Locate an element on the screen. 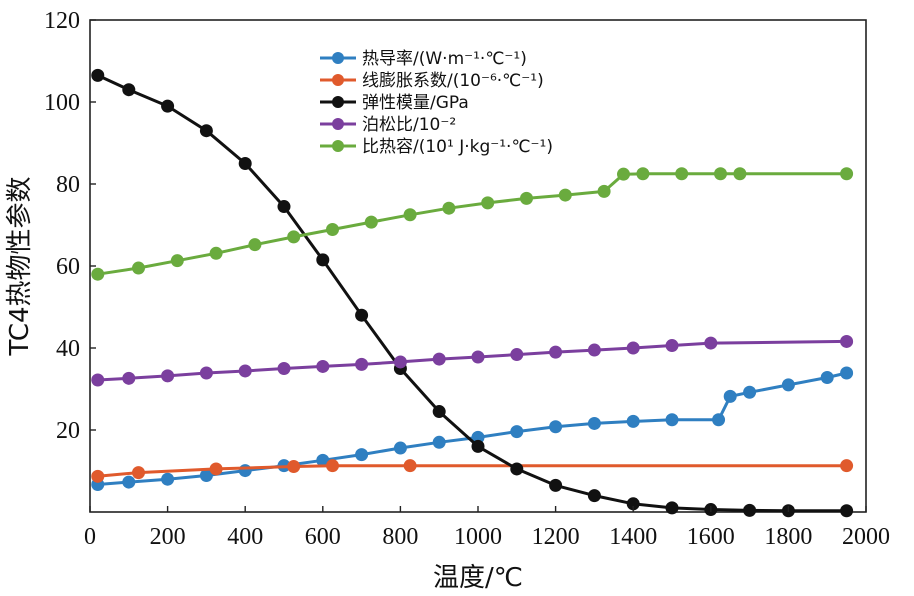 The width and height of the screenshot is (914, 596). y-axis-ticks: 20 40 60 80 100 120 is located at coordinates (70, 226).